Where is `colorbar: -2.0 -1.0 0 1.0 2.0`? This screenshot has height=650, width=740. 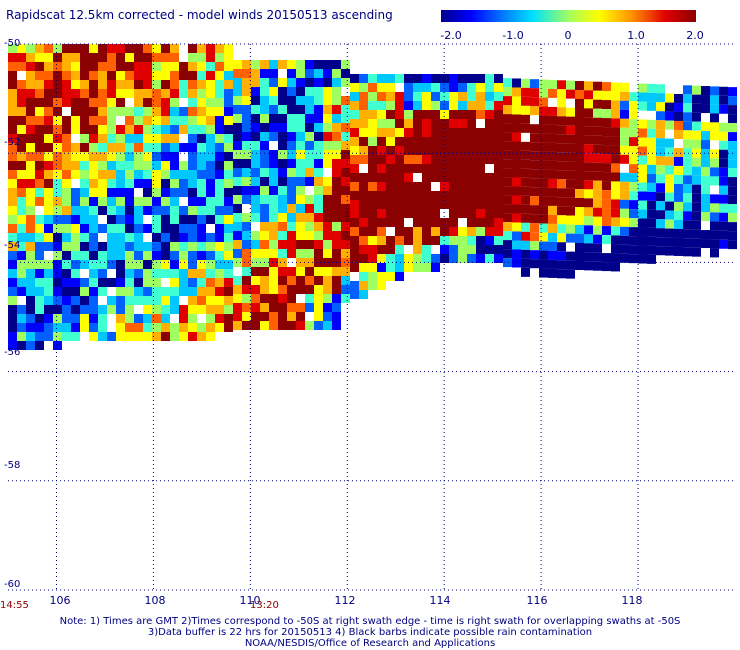
colorbar: -2.0 -1.0 0 1.0 2.0 is located at coordinates (572, 27).